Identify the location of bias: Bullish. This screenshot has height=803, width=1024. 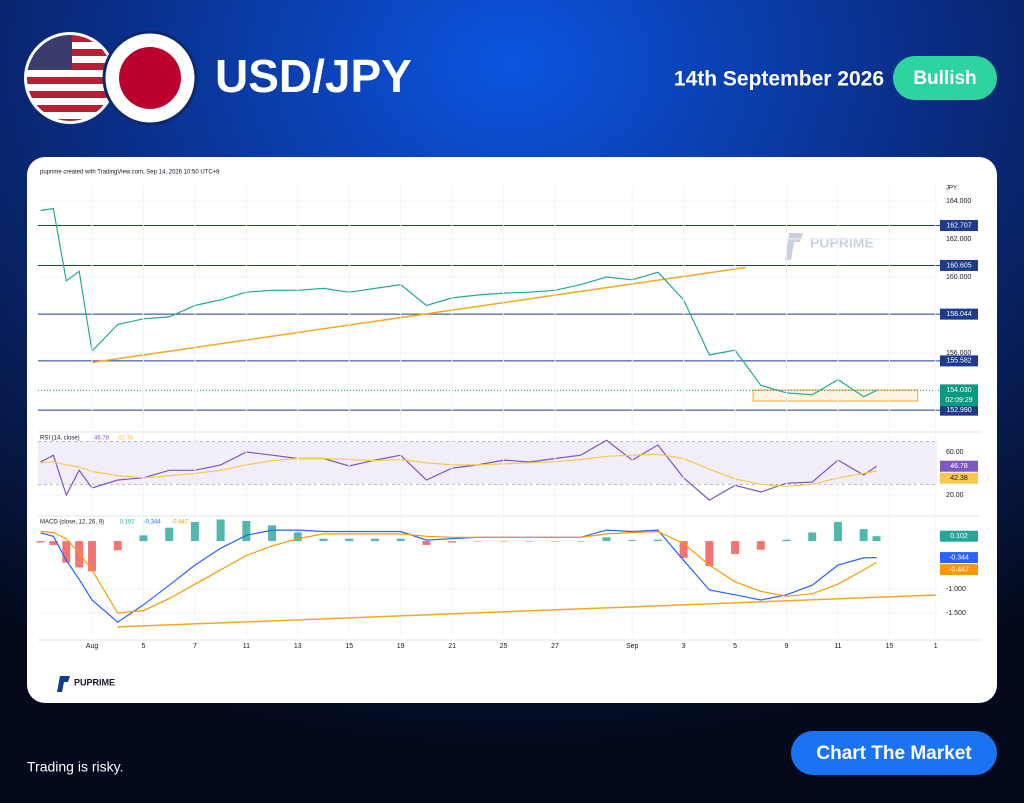
(944, 78).